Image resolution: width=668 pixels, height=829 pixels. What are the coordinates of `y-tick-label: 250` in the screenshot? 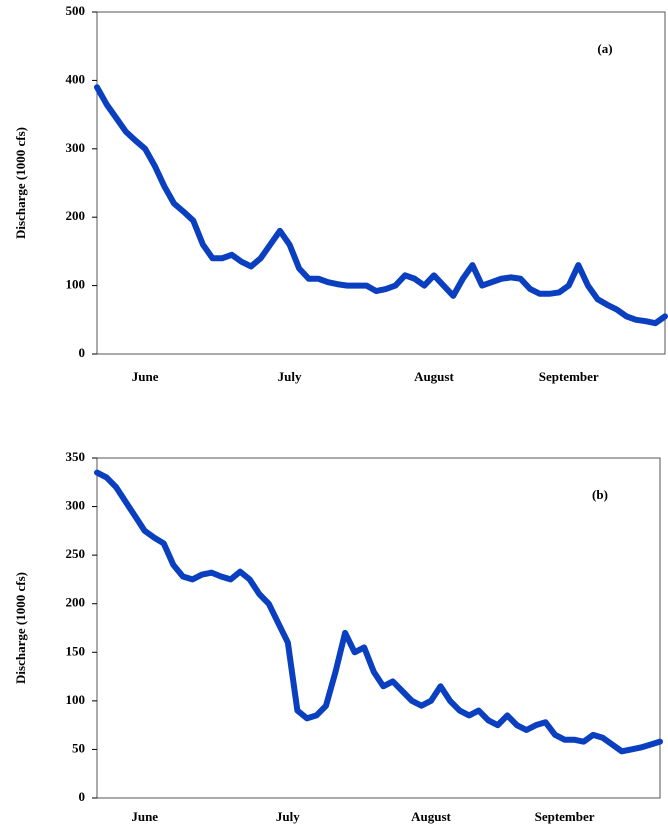 It's located at (76, 553).